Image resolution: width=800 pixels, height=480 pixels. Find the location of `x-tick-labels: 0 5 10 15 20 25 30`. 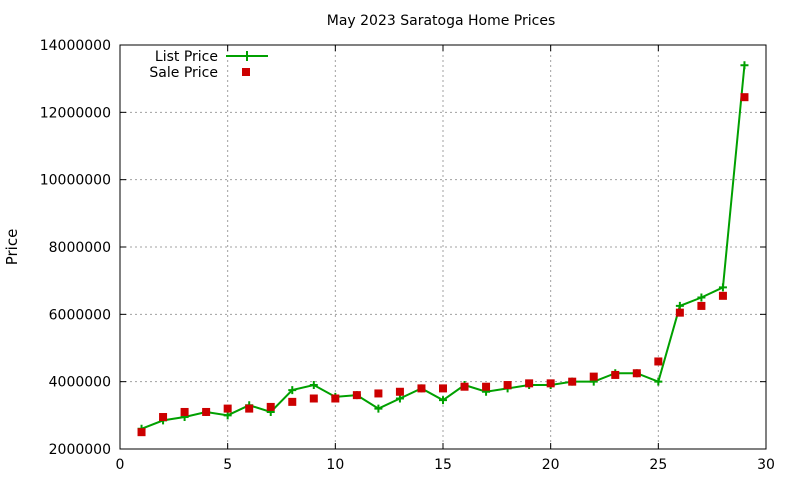

x-tick-labels: 0 5 10 15 20 25 30 is located at coordinates (445, 465).